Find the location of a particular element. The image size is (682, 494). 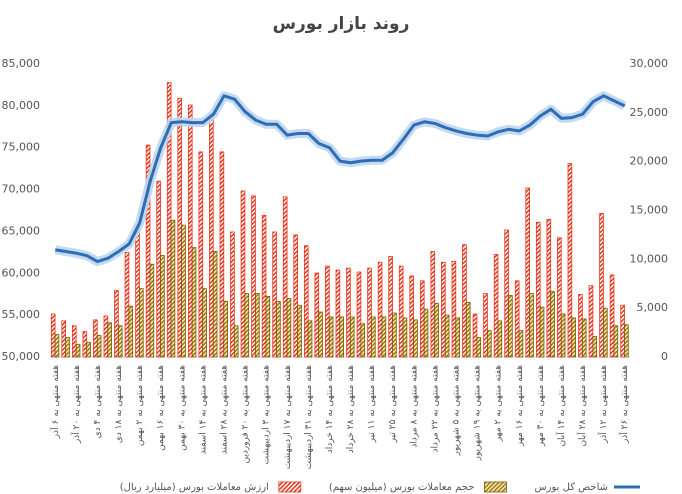

y-tick-label: 85,000 is located at coordinates (21, 63).